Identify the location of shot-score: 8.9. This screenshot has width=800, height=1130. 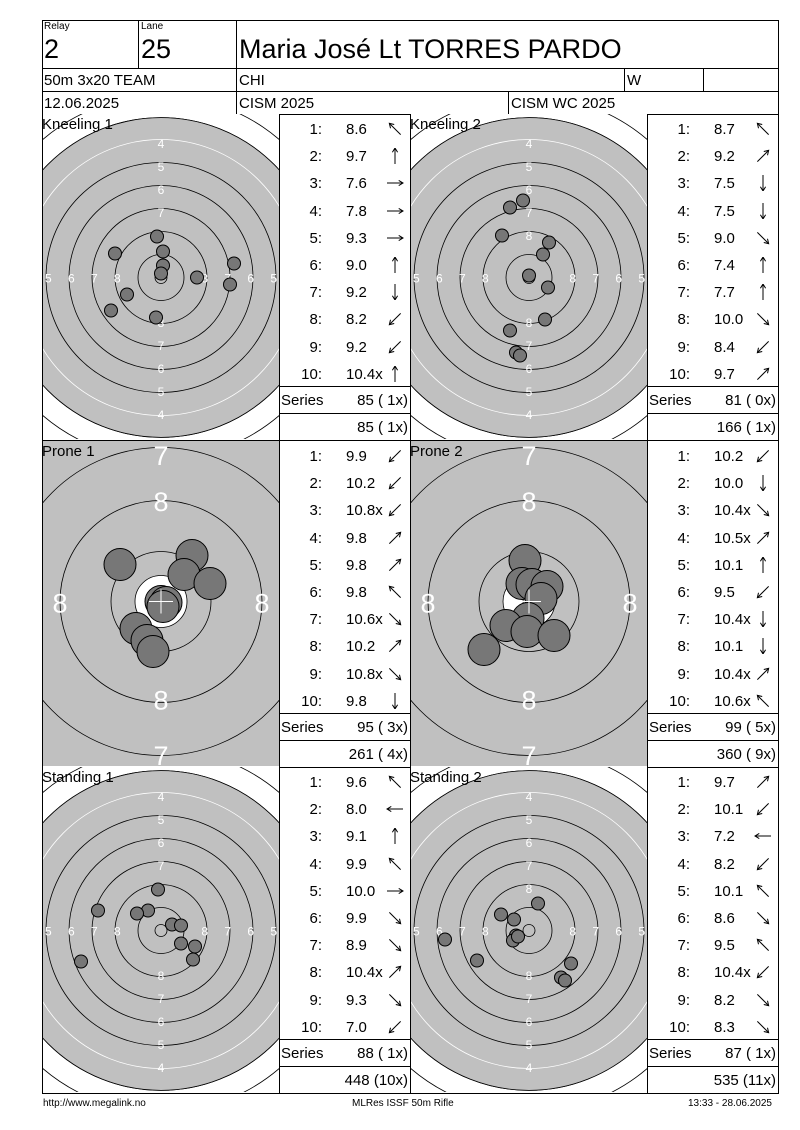
(356, 946).